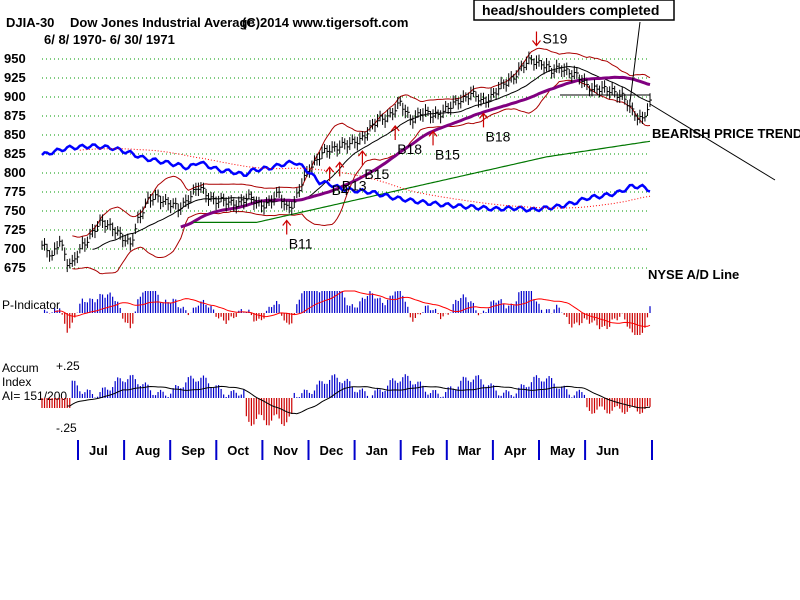  Describe the element at coordinates (15, 134) in the screenshot. I see `price-tick-label: 850` at that location.